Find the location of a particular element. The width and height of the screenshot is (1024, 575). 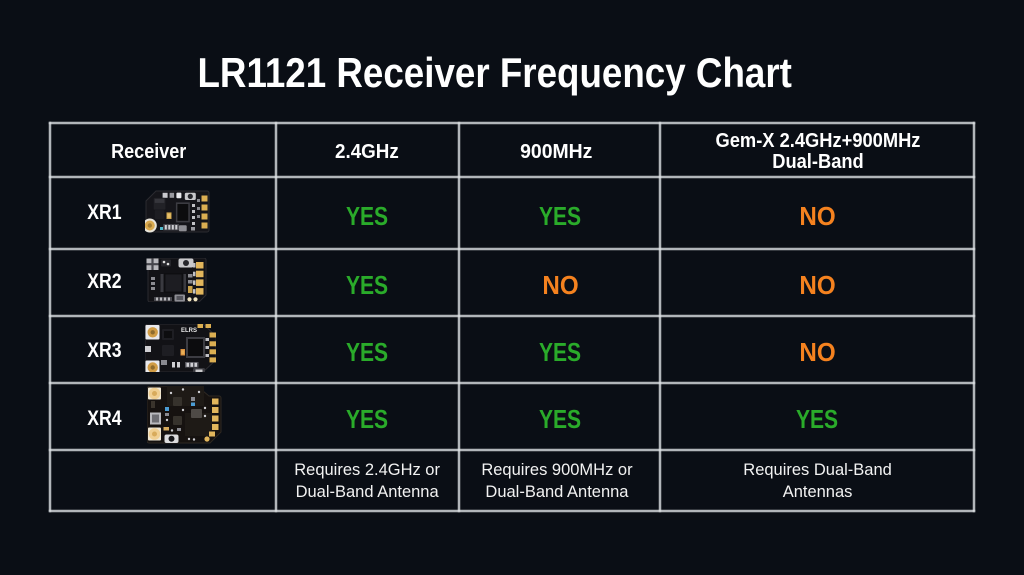

svg-text: ELRS is located at coordinates (189, 331).